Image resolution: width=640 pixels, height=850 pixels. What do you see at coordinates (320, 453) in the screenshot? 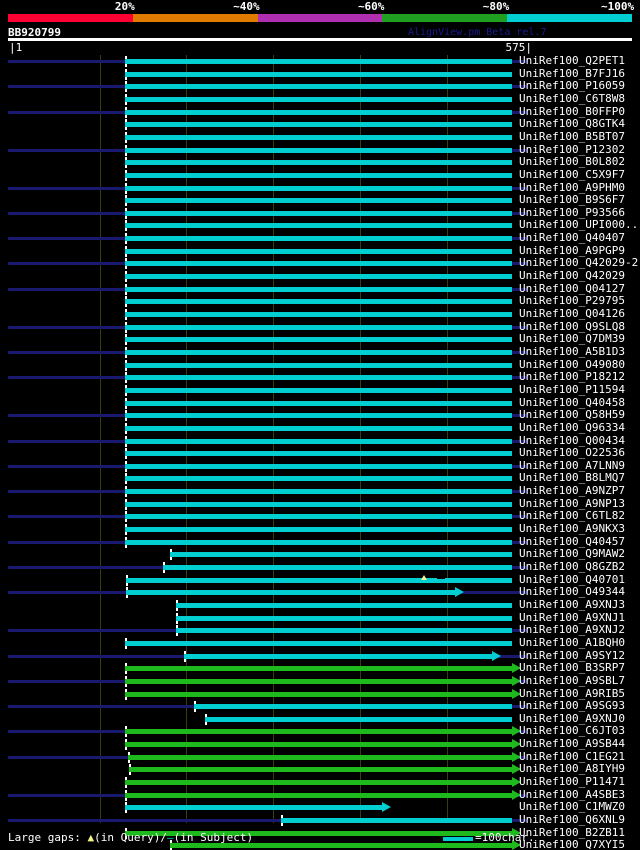
I see `alignment-row: UniRef100_O22536` at bounding box center [320, 453].